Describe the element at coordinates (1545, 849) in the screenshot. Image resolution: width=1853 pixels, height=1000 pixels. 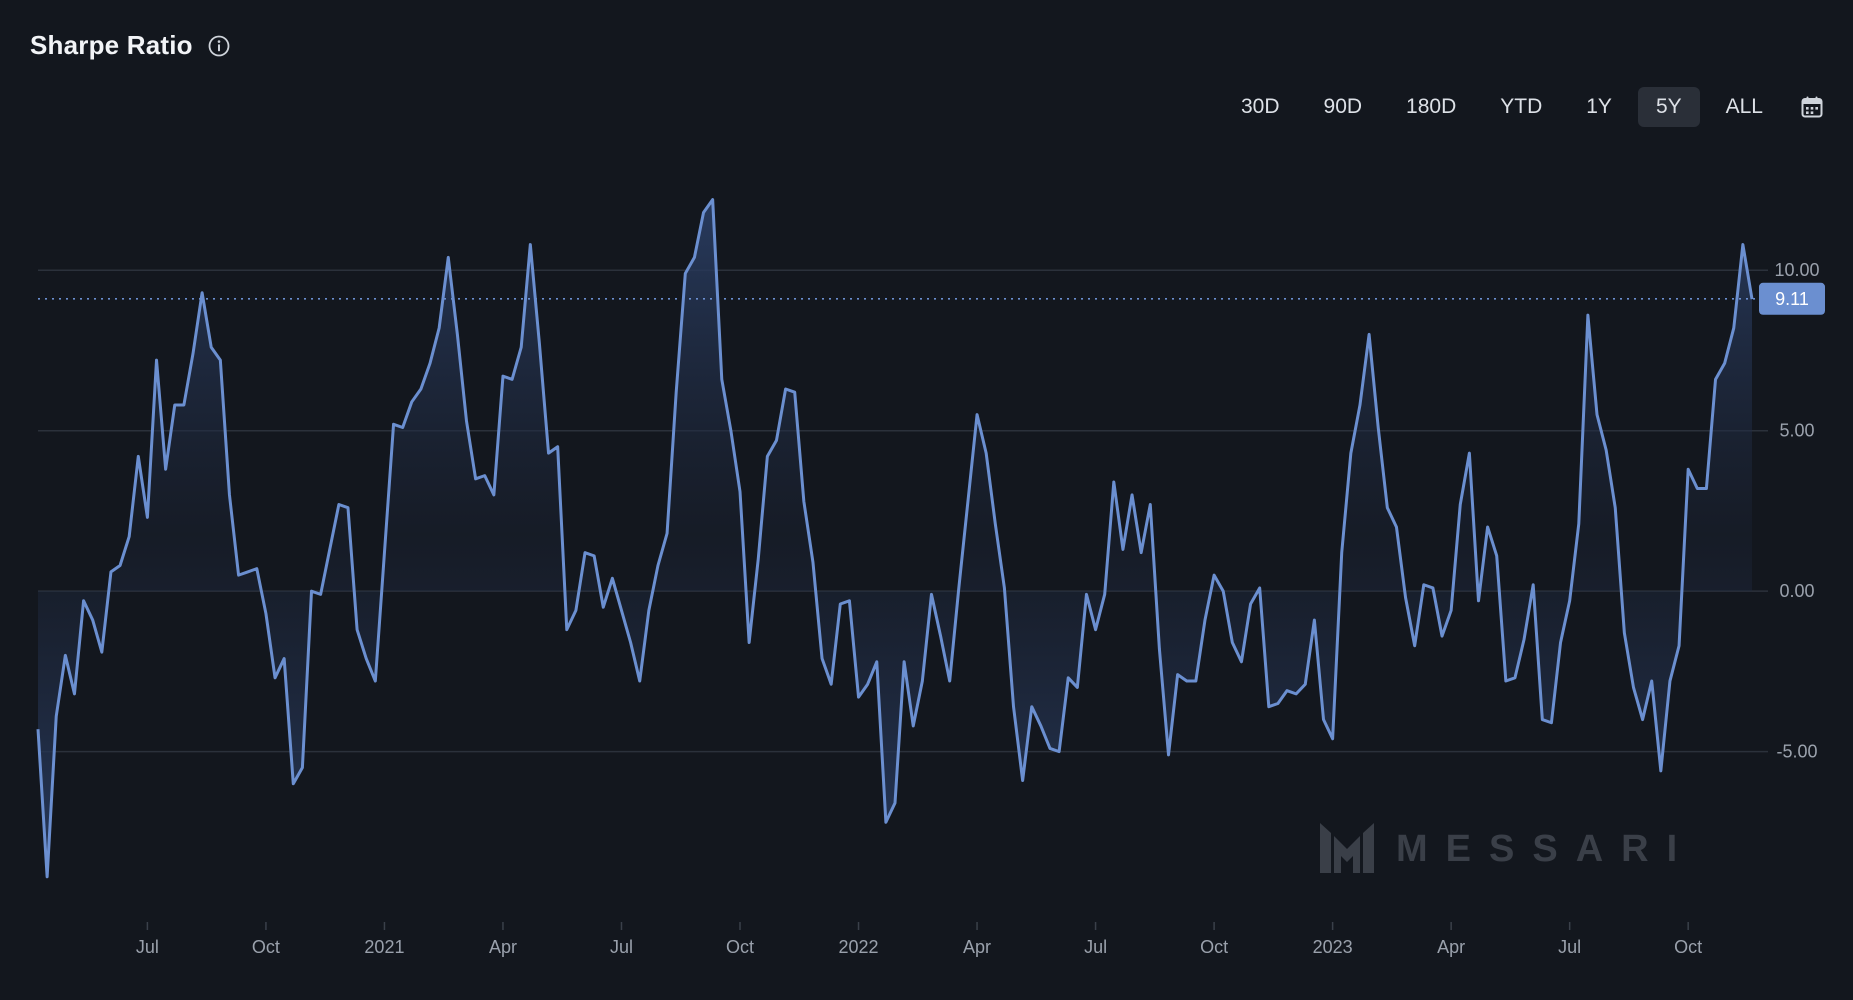
I see `watermark-text: MESSARI` at that location.